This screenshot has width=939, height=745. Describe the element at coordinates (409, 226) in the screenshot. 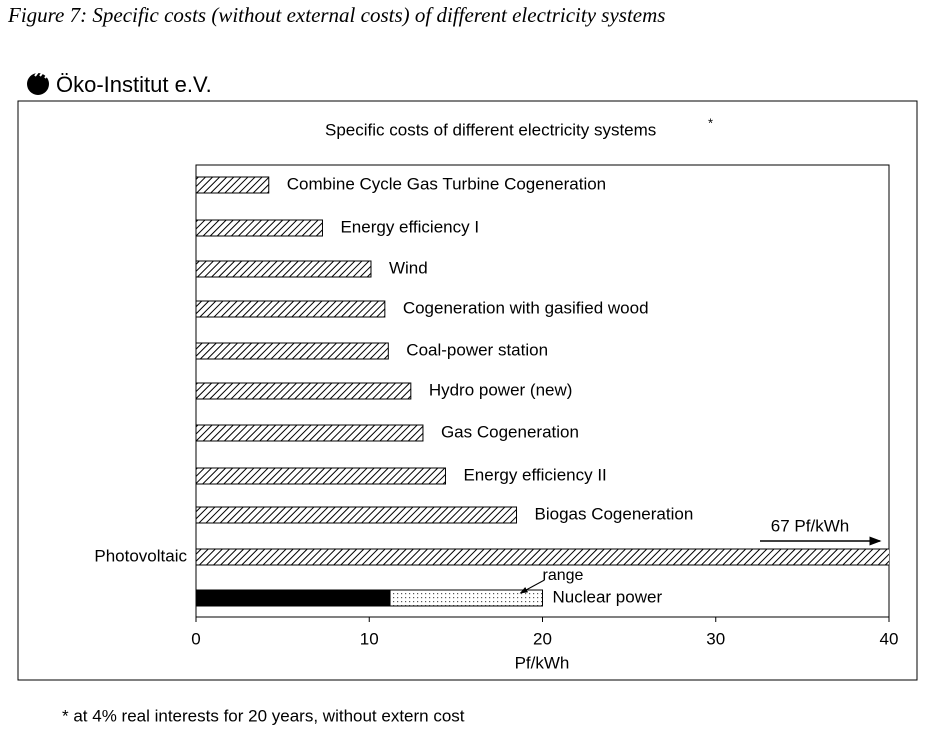

I see `category-label: Energy efficiency I` at that location.